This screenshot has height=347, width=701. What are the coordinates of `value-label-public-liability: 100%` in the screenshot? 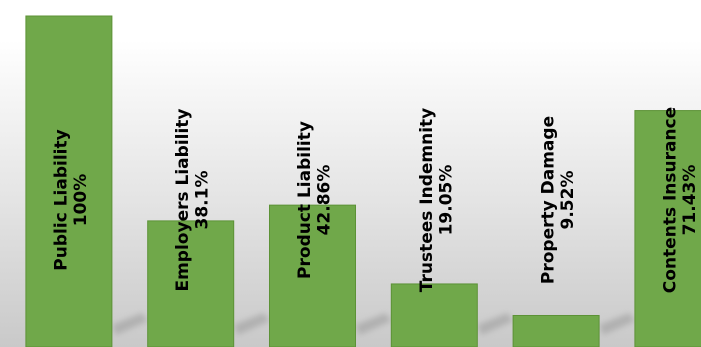 It's located at (81, 200).